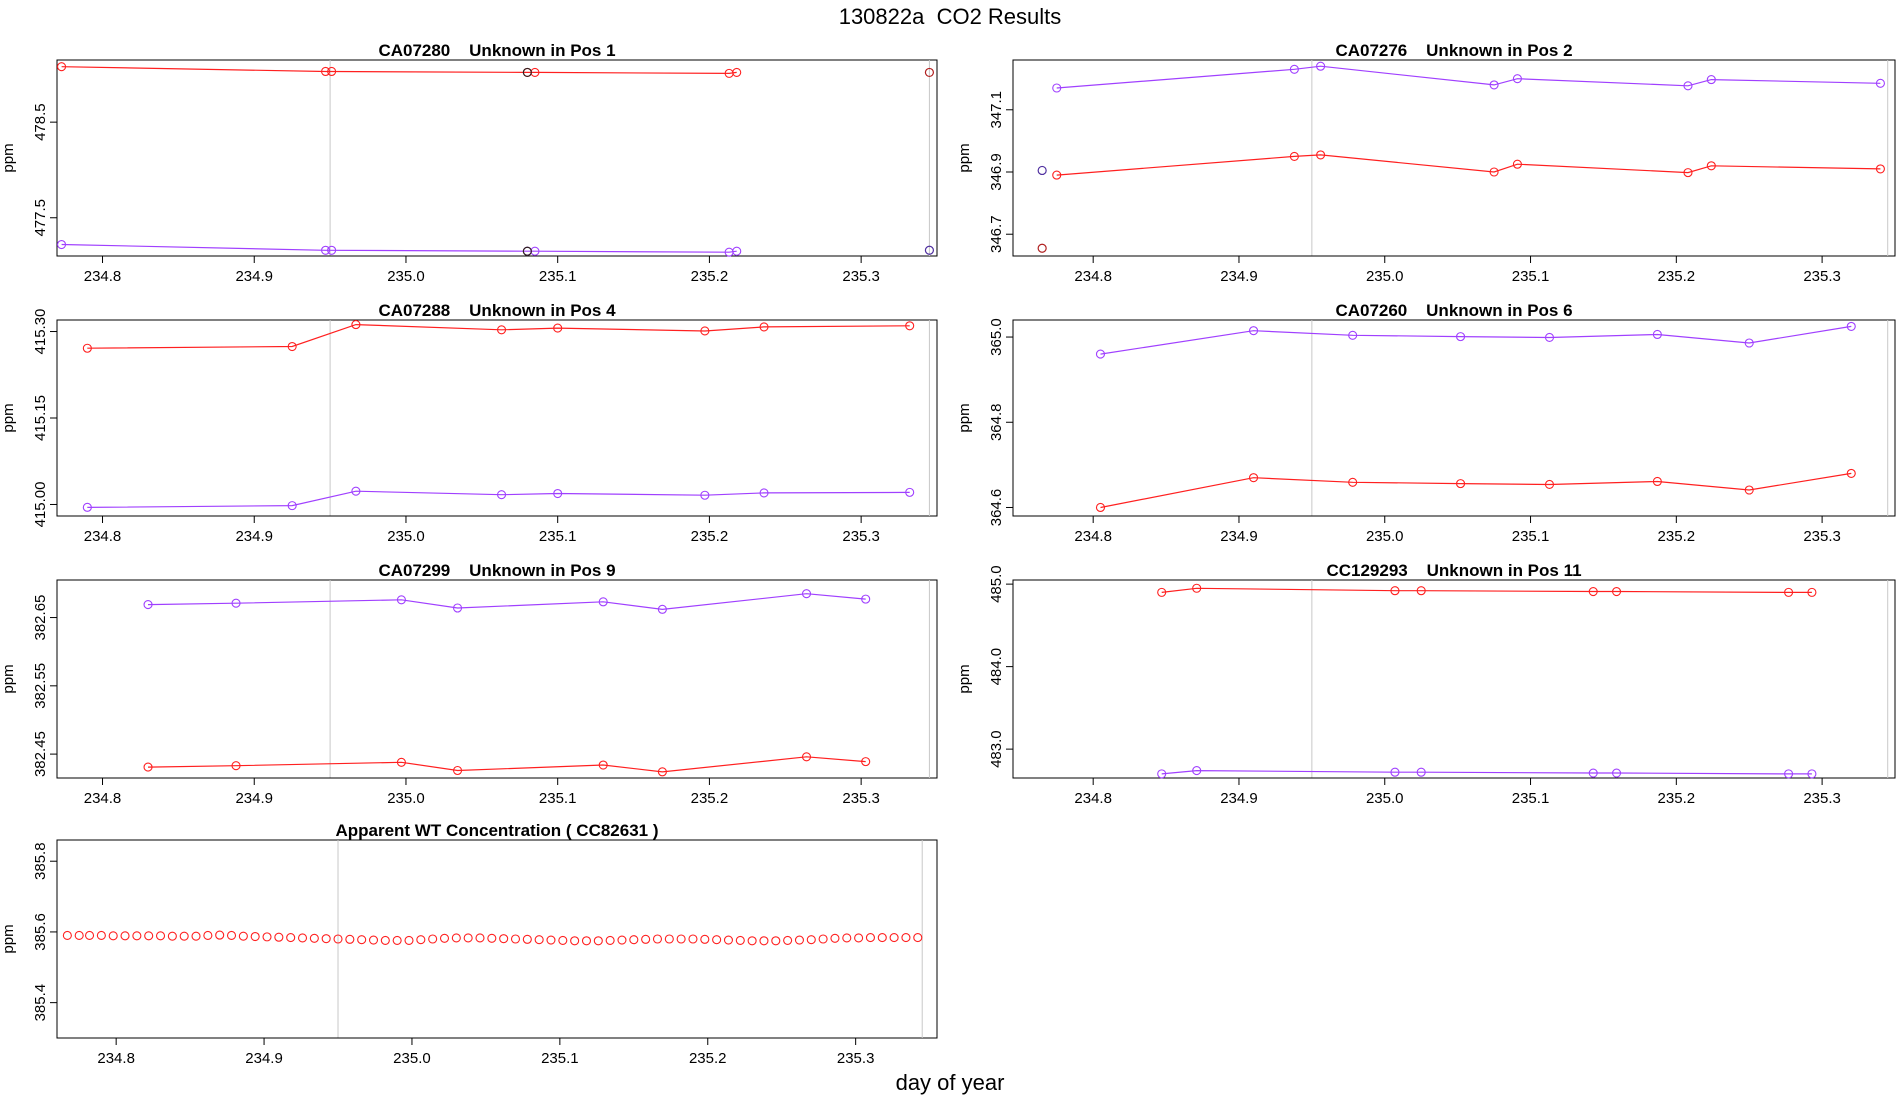  Describe the element at coordinates (996, 337) in the screenshot. I see `y-tick-label: 365.0` at that location.